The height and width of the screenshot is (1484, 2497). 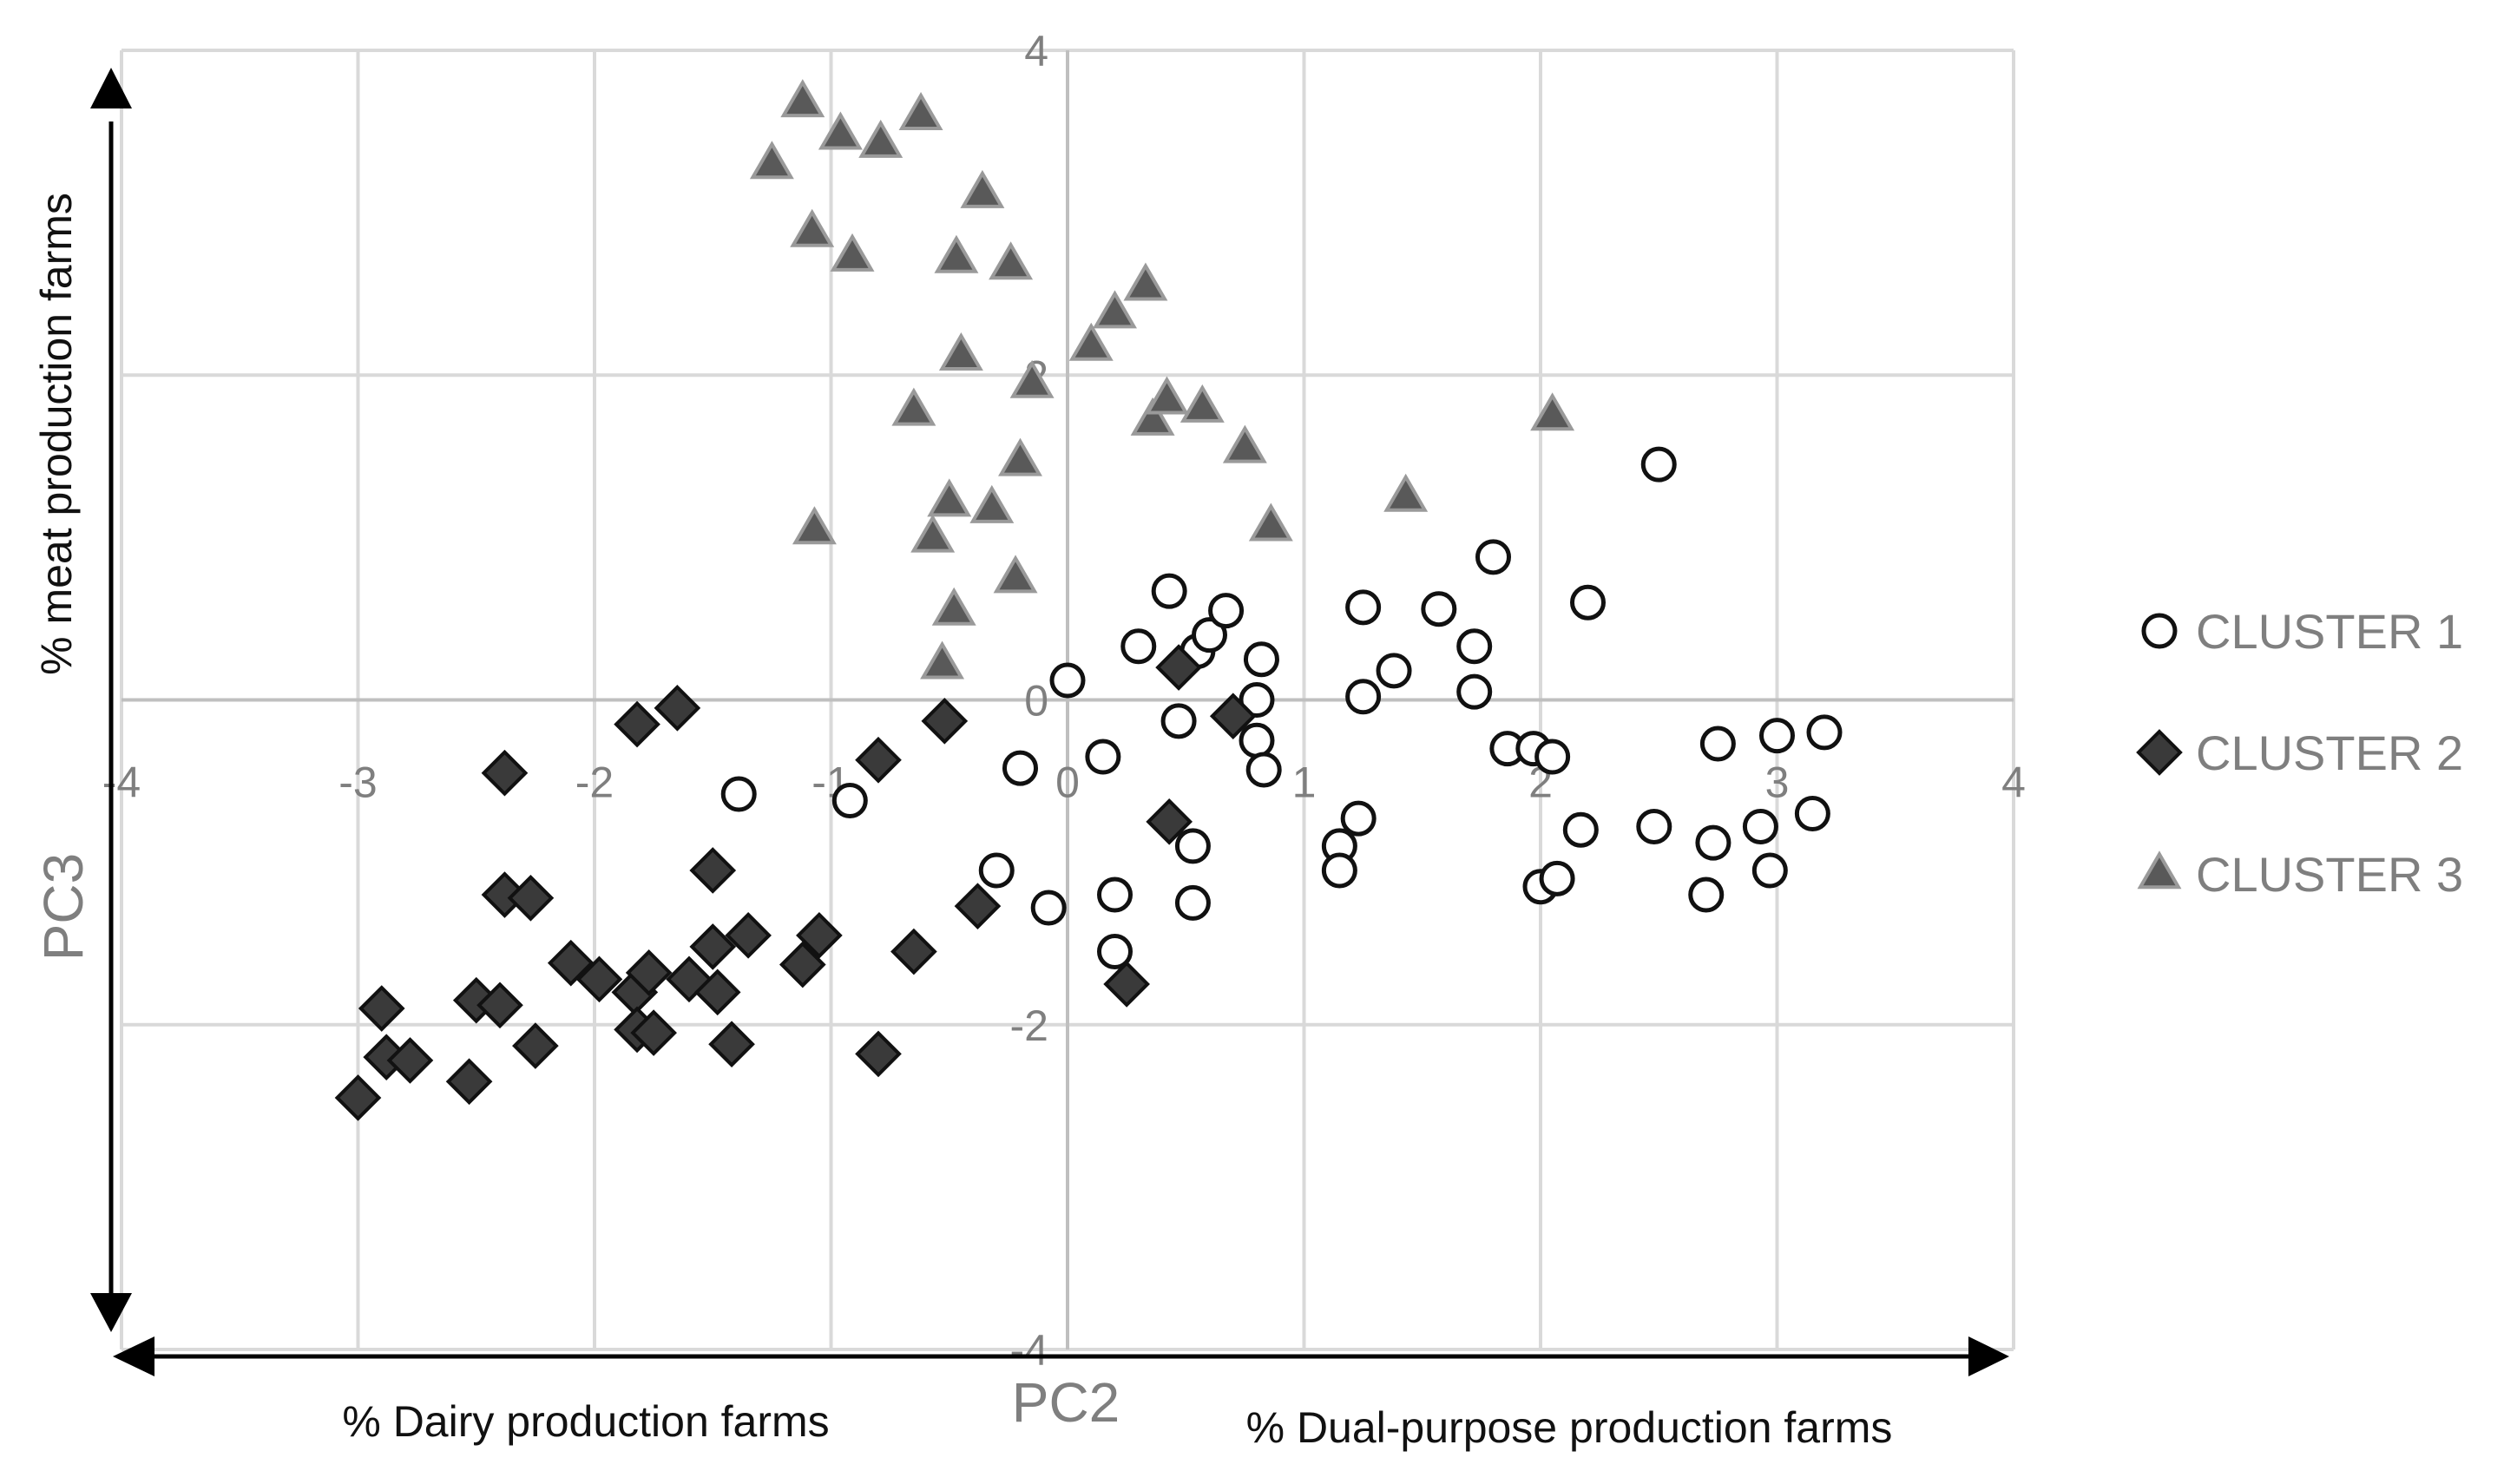 I want to click on x-right-annotation: % Dual-purpose production farms, so click(x=1569, y=1428).